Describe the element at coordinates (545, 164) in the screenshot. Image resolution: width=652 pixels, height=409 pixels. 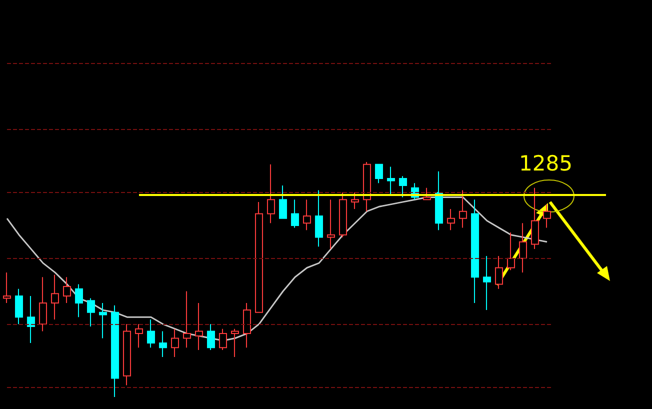
I see `annotation: 1285` at that location.